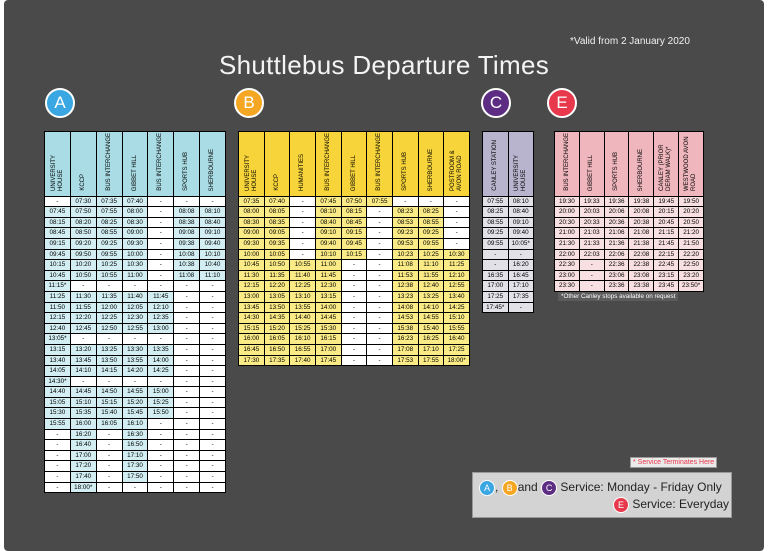  What do you see at coordinates (135, 275) in the screenshot?
I see `time-cell: 11:00` at bounding box center [135, 275].